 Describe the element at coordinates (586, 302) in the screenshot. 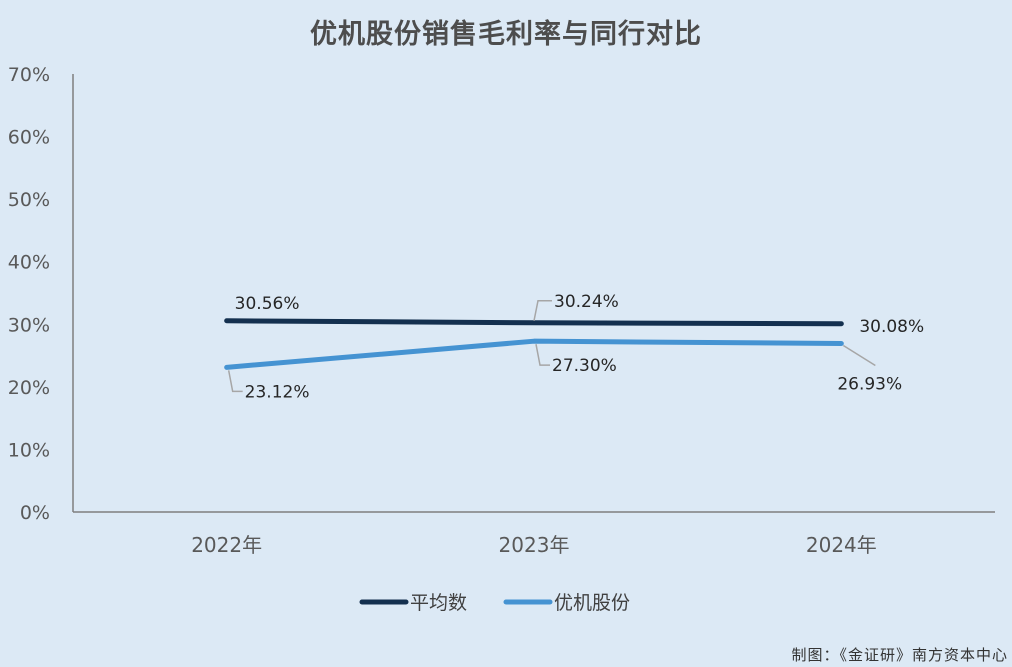

I see `data-label: 30.24%` at that location.